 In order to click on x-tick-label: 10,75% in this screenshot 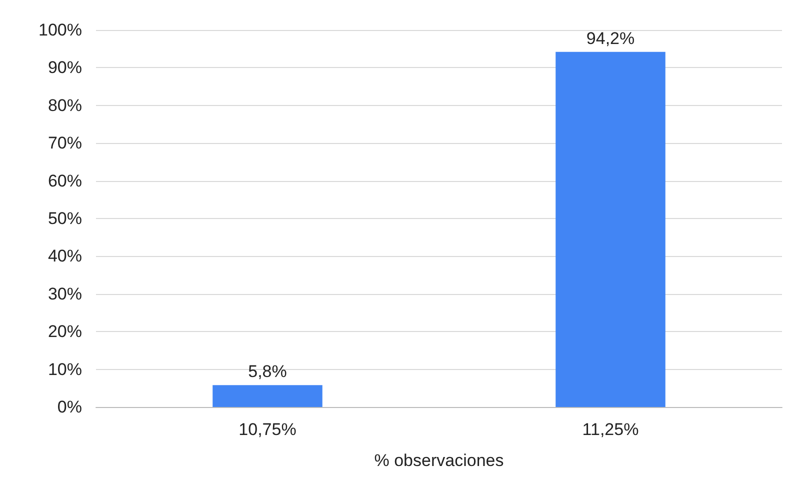, I will do `click(267, 429)`.